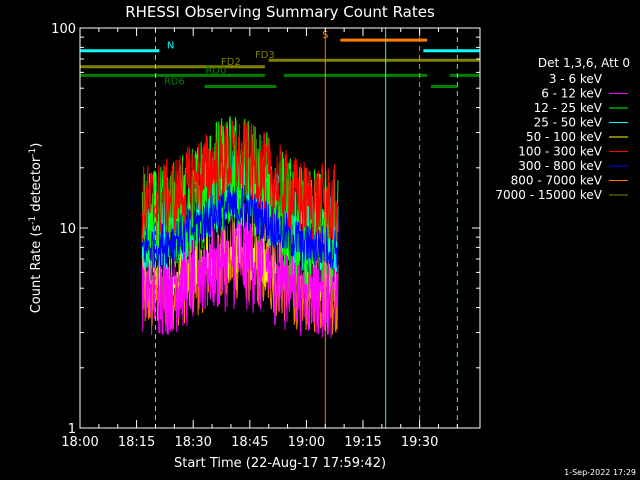 The height and width of the screenshot is (480, 640). Describe the element at coordinates (557, 181) in the screenshot. I see `legend-label: 800 - 7000 keV` at that location.